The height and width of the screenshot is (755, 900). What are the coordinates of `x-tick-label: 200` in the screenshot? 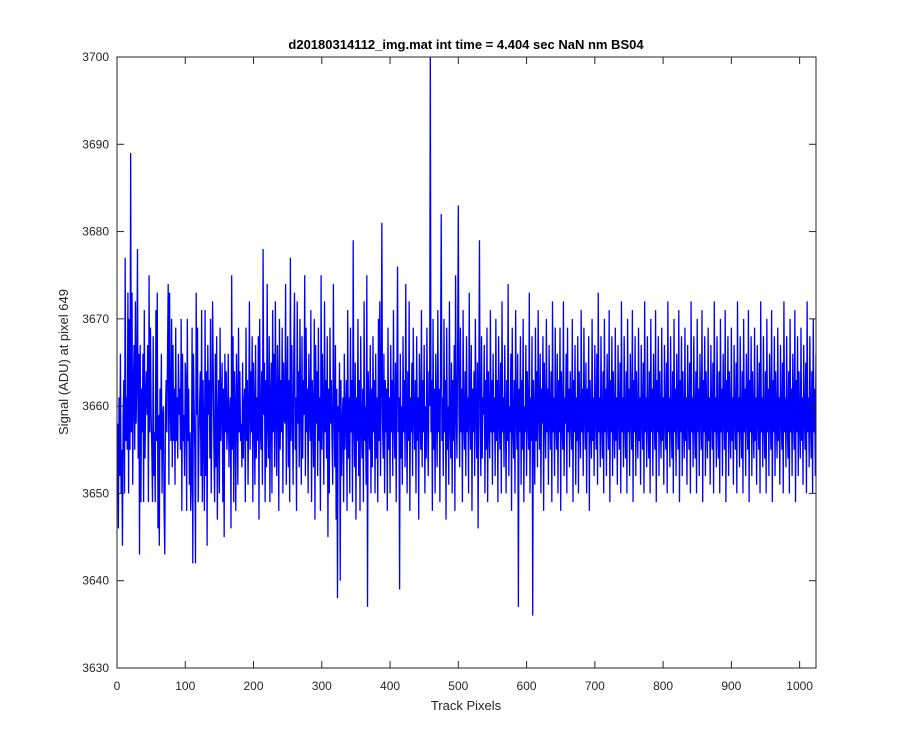 It's located at (254, 686).